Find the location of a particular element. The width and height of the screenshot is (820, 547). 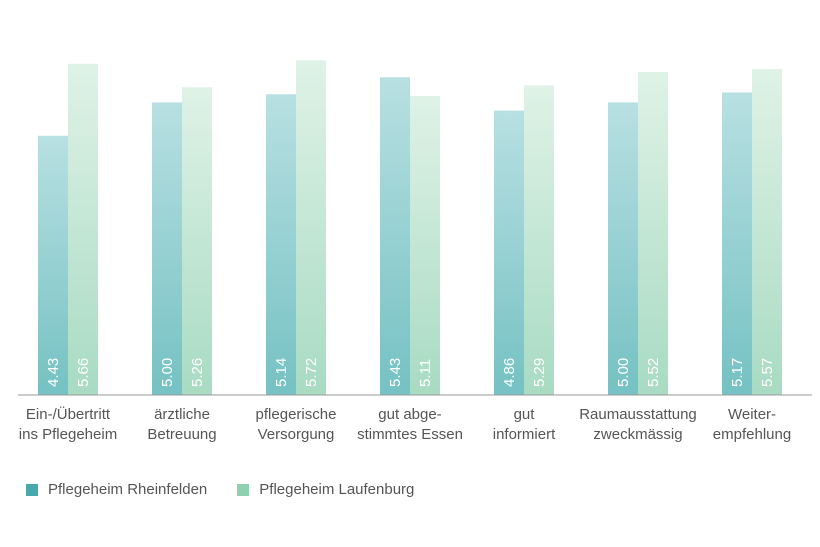

value-label-series1-cat4: 5.29 is located at coordinates (539, 372).